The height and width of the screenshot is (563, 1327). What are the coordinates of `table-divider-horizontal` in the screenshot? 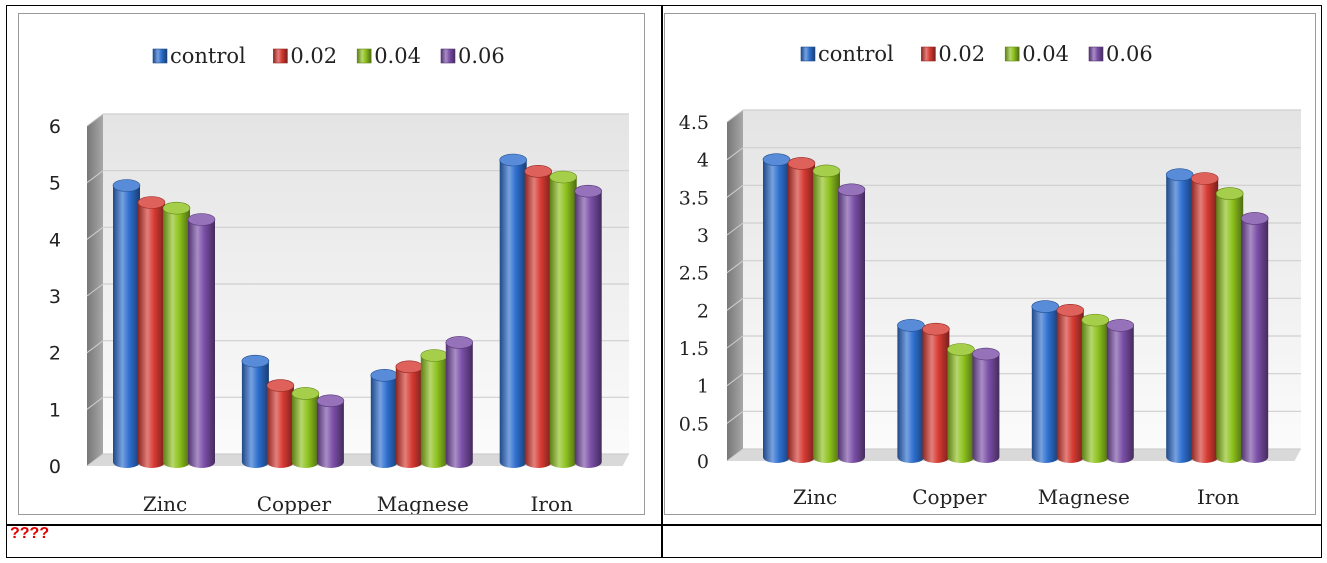 It's located at (664, 525).